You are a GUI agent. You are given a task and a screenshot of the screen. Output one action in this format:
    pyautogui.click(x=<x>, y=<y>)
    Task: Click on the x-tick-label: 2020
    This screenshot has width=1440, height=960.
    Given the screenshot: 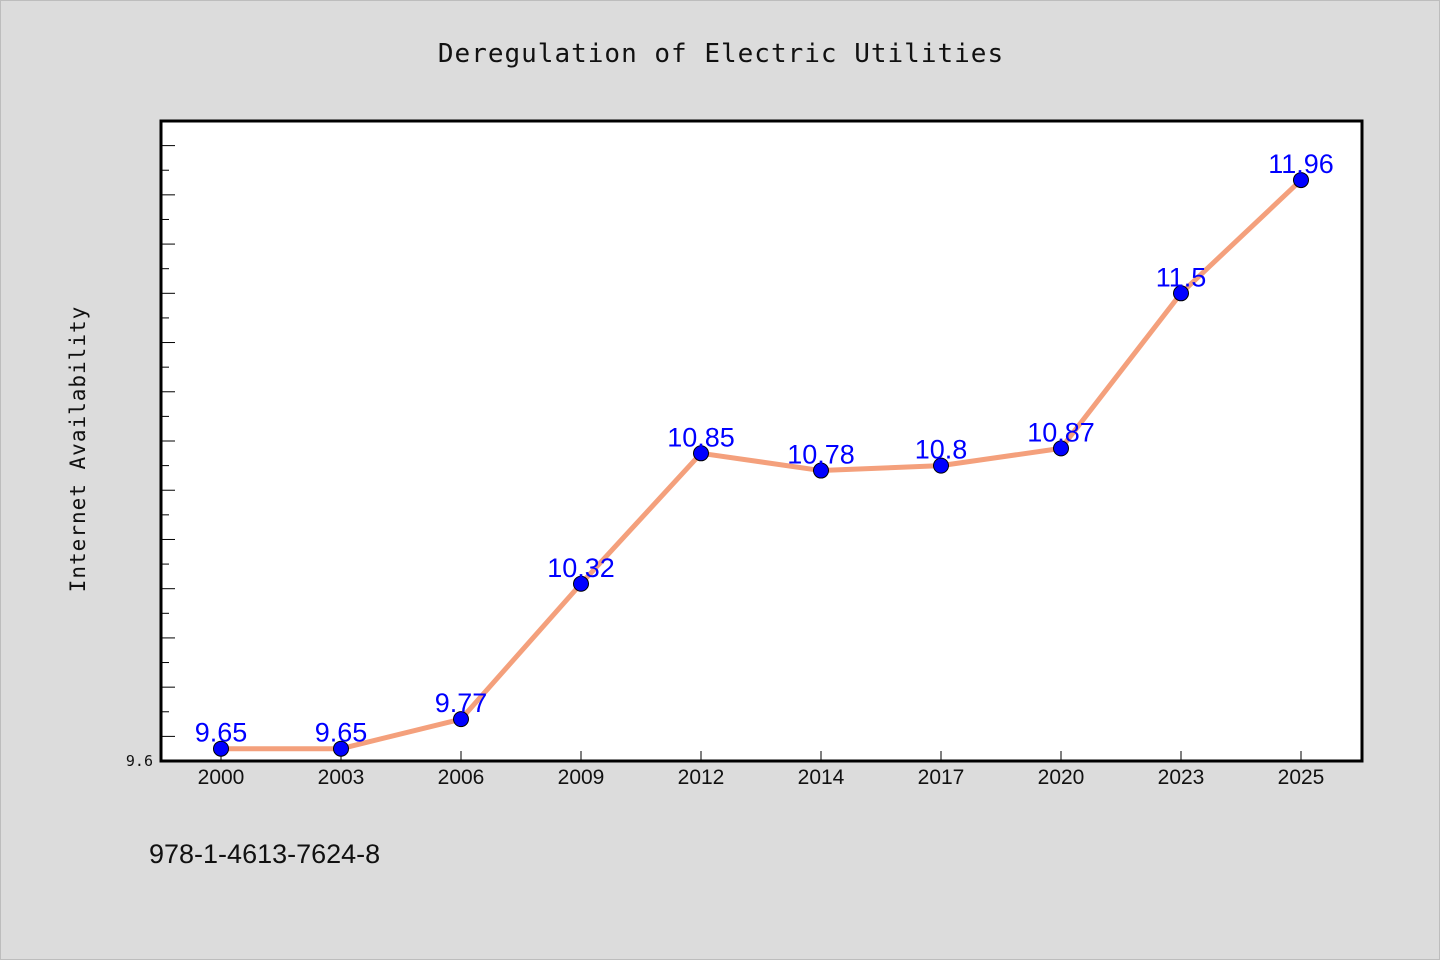 What is the action you would take?
    pyautogui.click(x=1061, y=777)
    